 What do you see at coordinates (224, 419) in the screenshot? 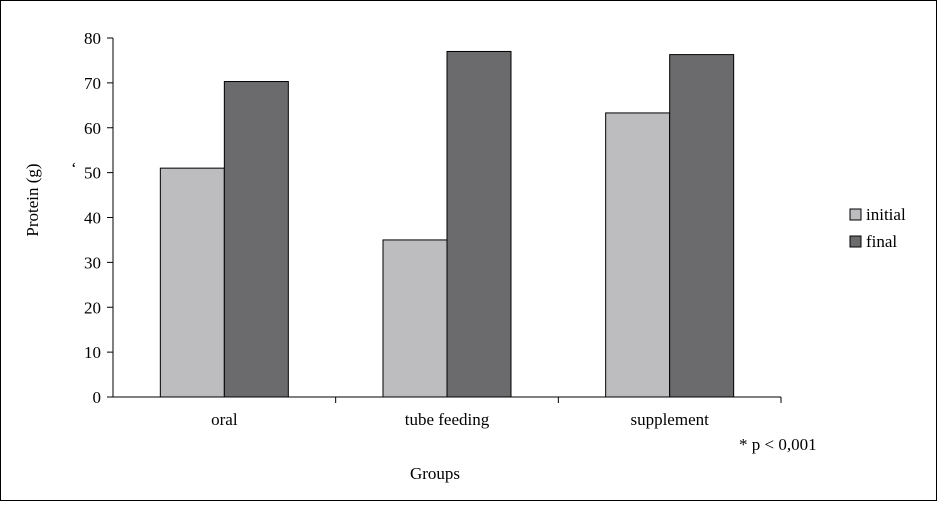
I see `x-category-label: oral` at bounding box center [224, 419].